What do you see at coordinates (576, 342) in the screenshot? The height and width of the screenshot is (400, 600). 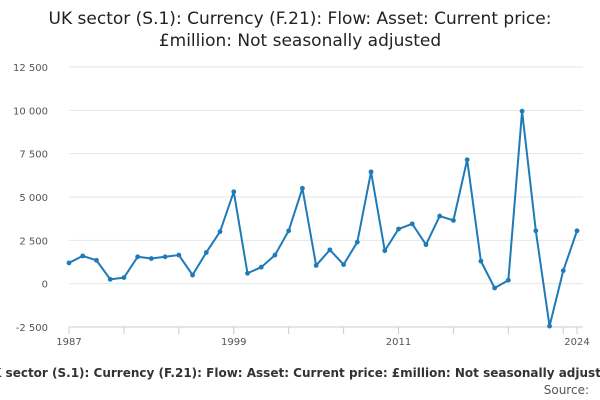 I see `x-tick-label: 2024` at bounding box center [576, 342].